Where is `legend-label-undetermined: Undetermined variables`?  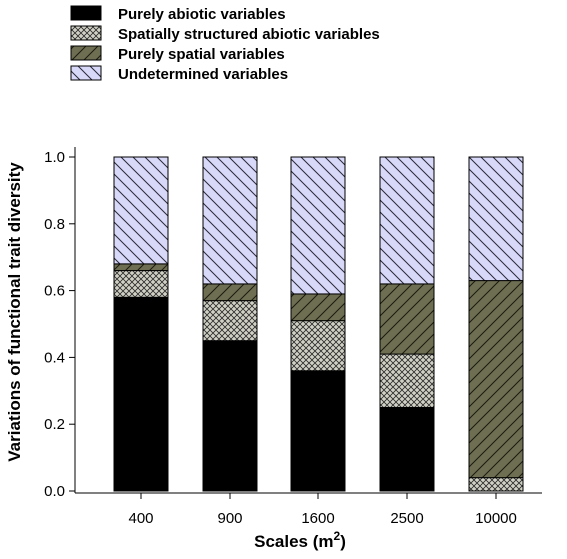
legend-label-undetermined: Undetermined variables is located at coordinates (203, 74).